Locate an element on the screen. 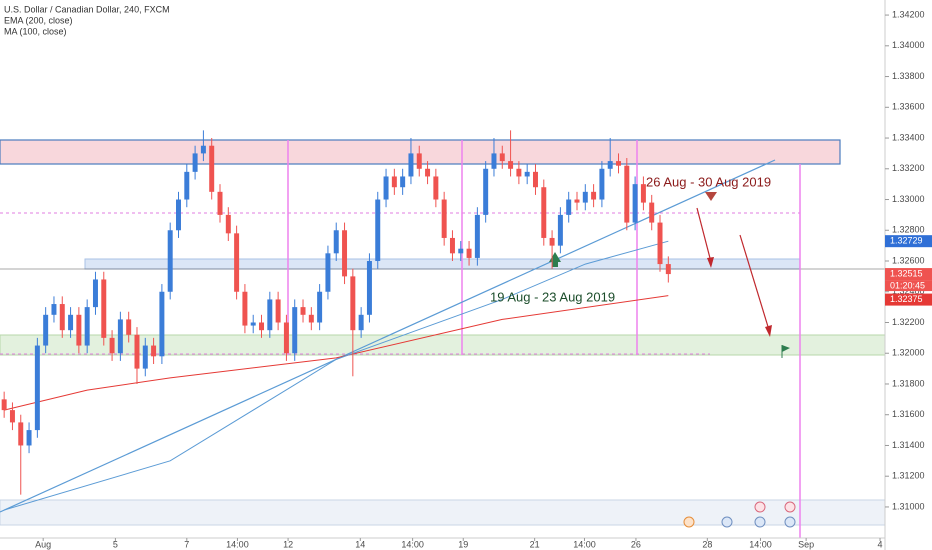 This screenshot has height=550, width=932. indicator-label: EMA (200, close) is located at coordinates (38, 20).